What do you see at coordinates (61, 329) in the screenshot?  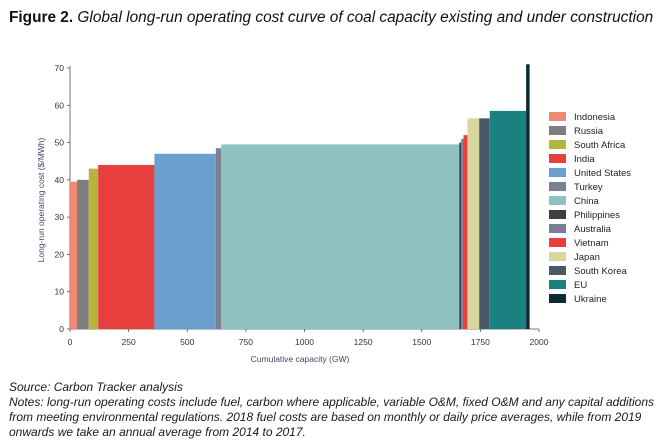 I see `y-tick-label: 0` at bounding box center [61, 329].